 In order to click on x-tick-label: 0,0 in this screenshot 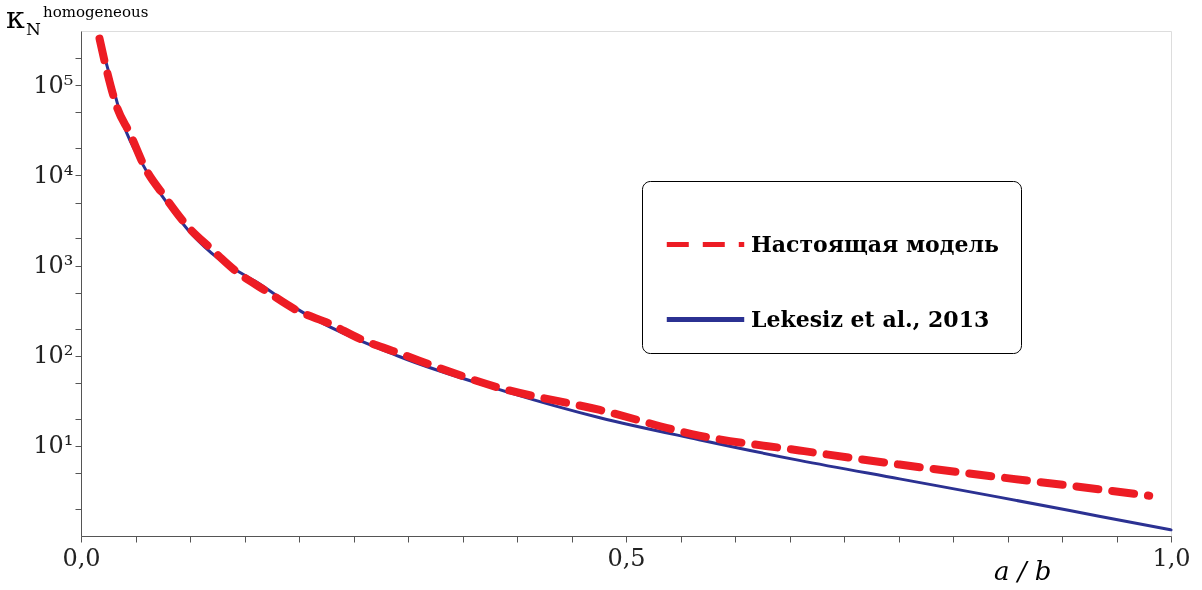, I will do `click(81, 557)`.